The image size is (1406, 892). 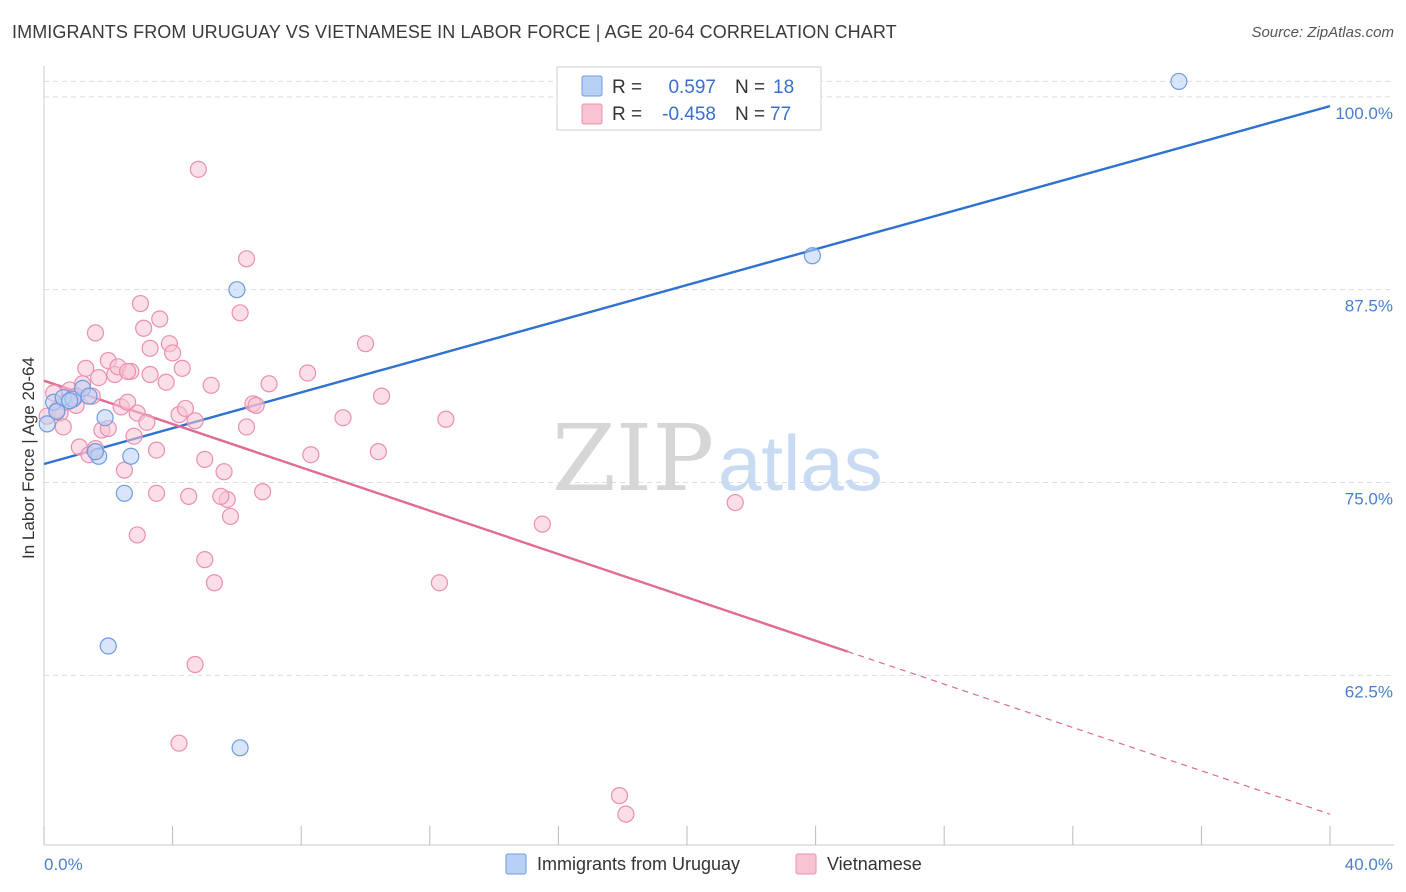 I want to click on bottom-legend: Immigrants from Uruguay Vietnamese, so click(x=713, y=864).